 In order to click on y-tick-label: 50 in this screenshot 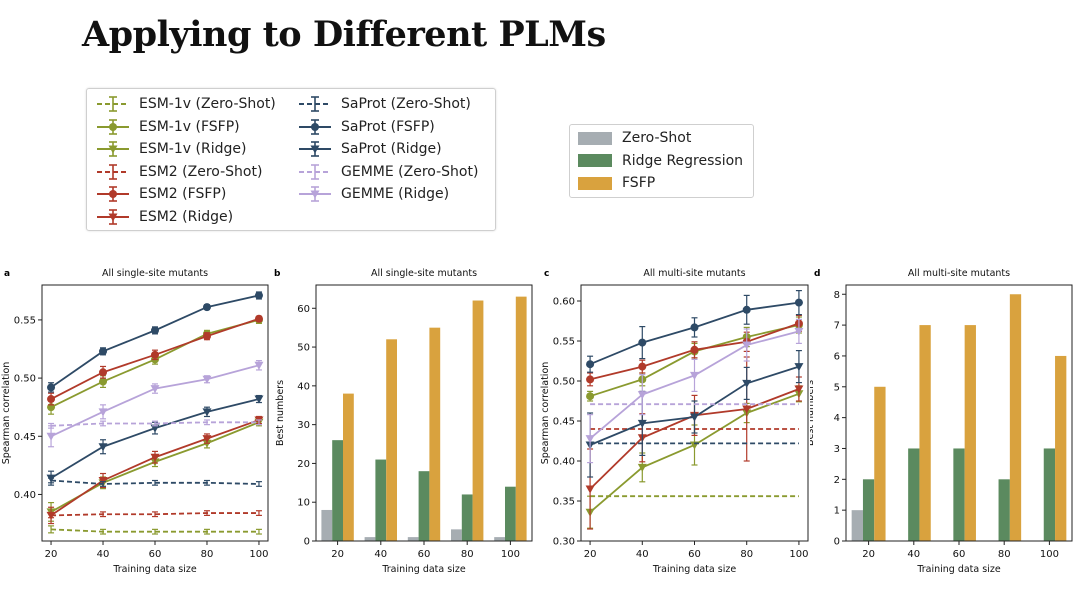, I will do `click(303, 348)`.